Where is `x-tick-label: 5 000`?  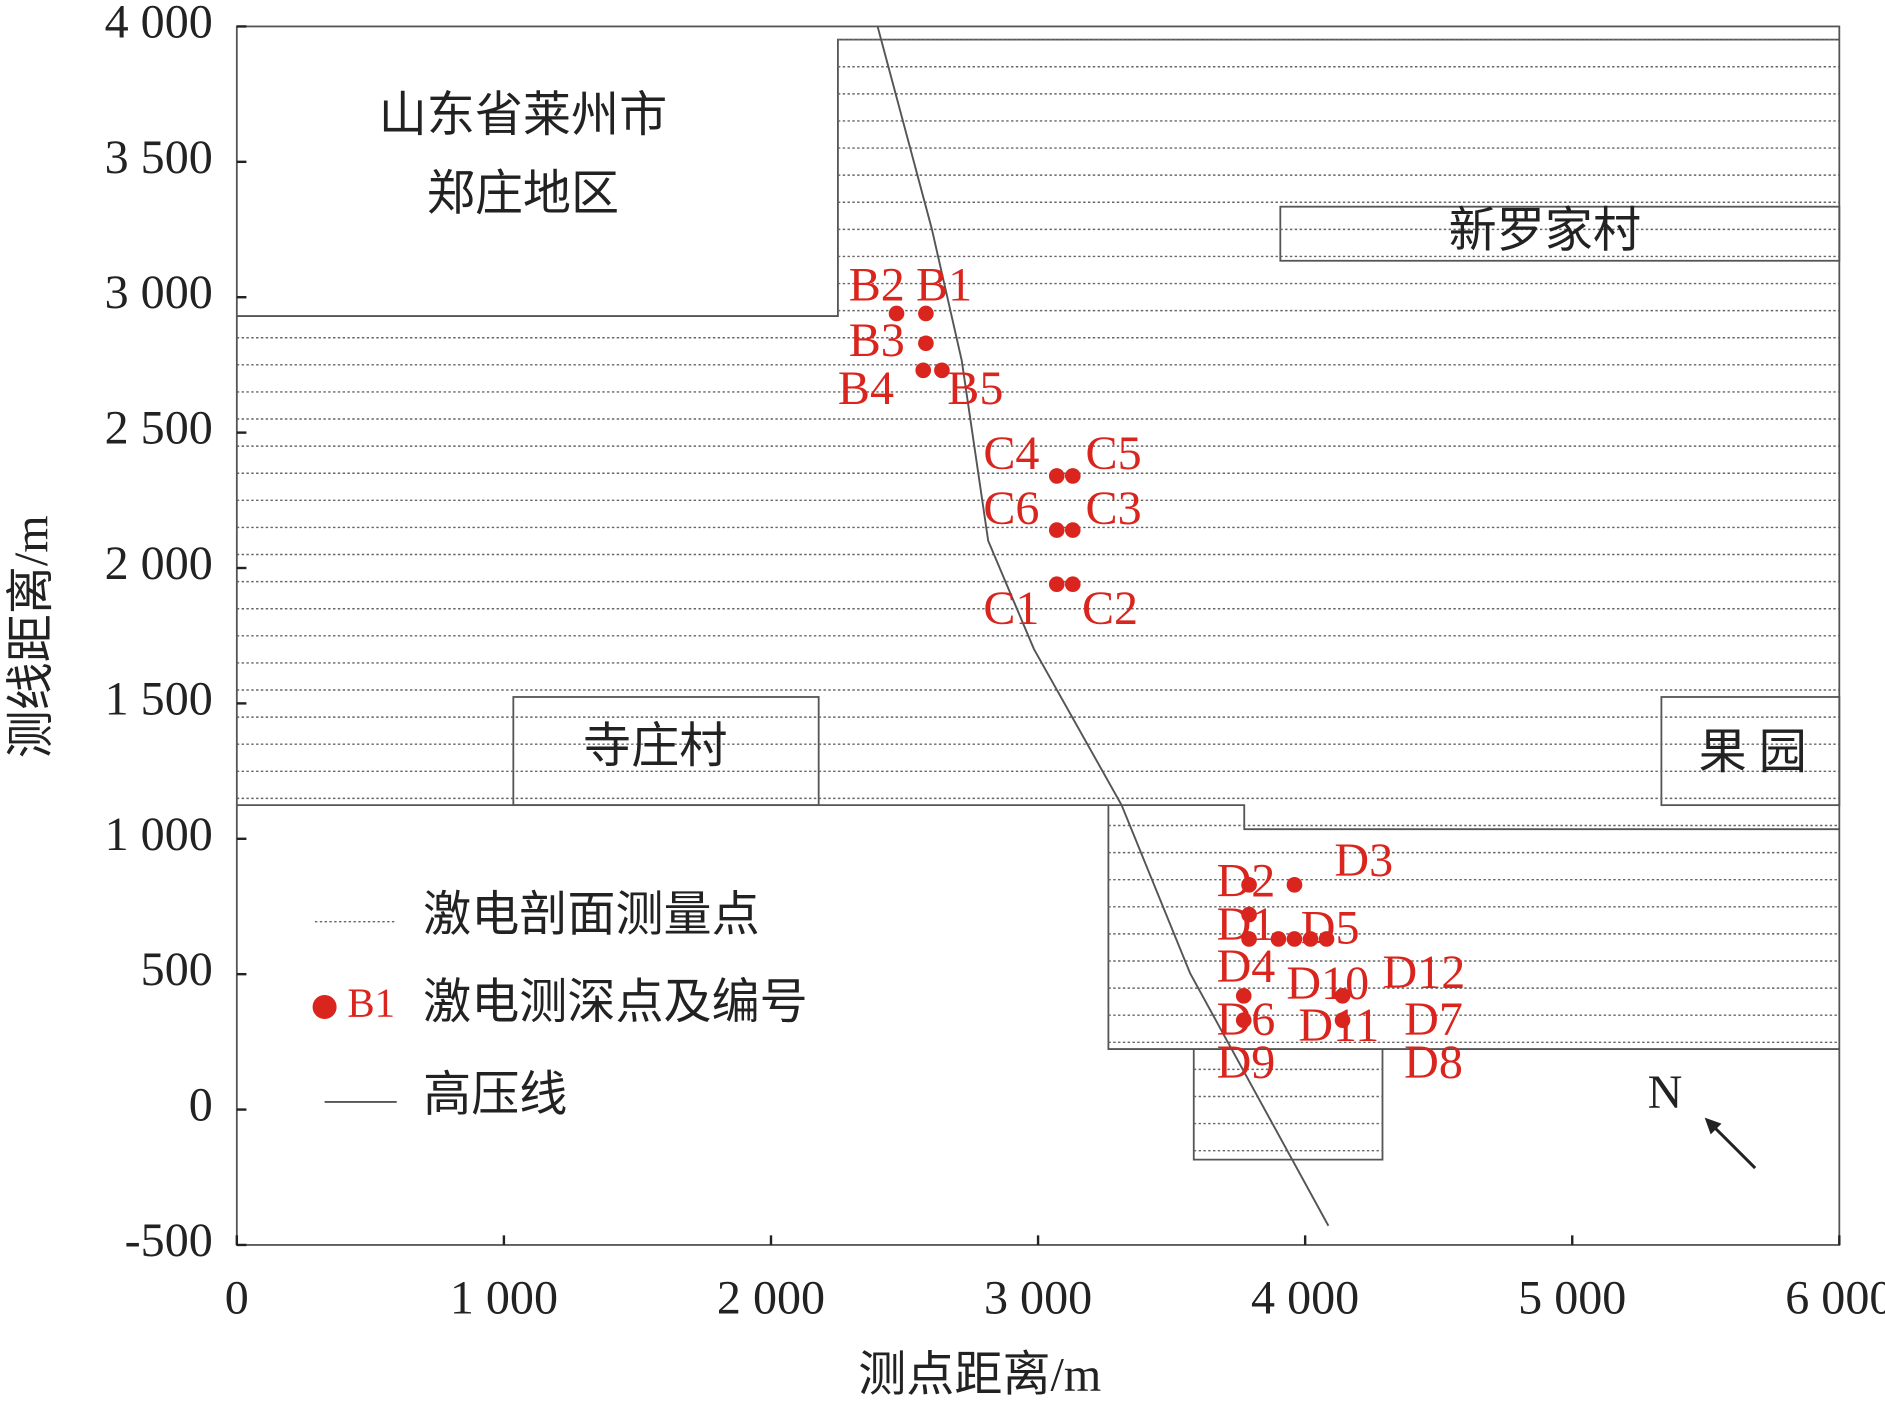
x-tick-label: 5 000 is located at coordinates (1572, 1298).